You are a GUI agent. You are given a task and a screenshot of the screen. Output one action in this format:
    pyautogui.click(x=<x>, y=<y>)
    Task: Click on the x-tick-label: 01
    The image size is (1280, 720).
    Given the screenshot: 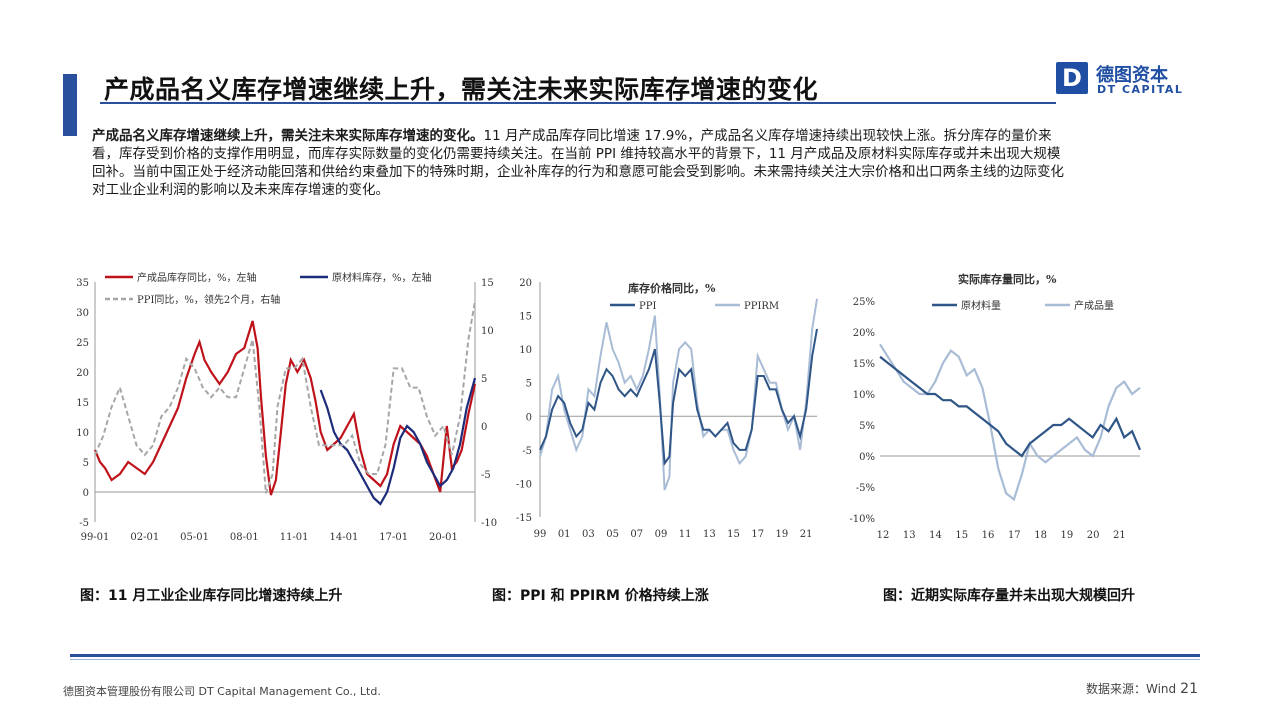 What is the action you would take?
    pyautogui.click(x=564, y=534)
    